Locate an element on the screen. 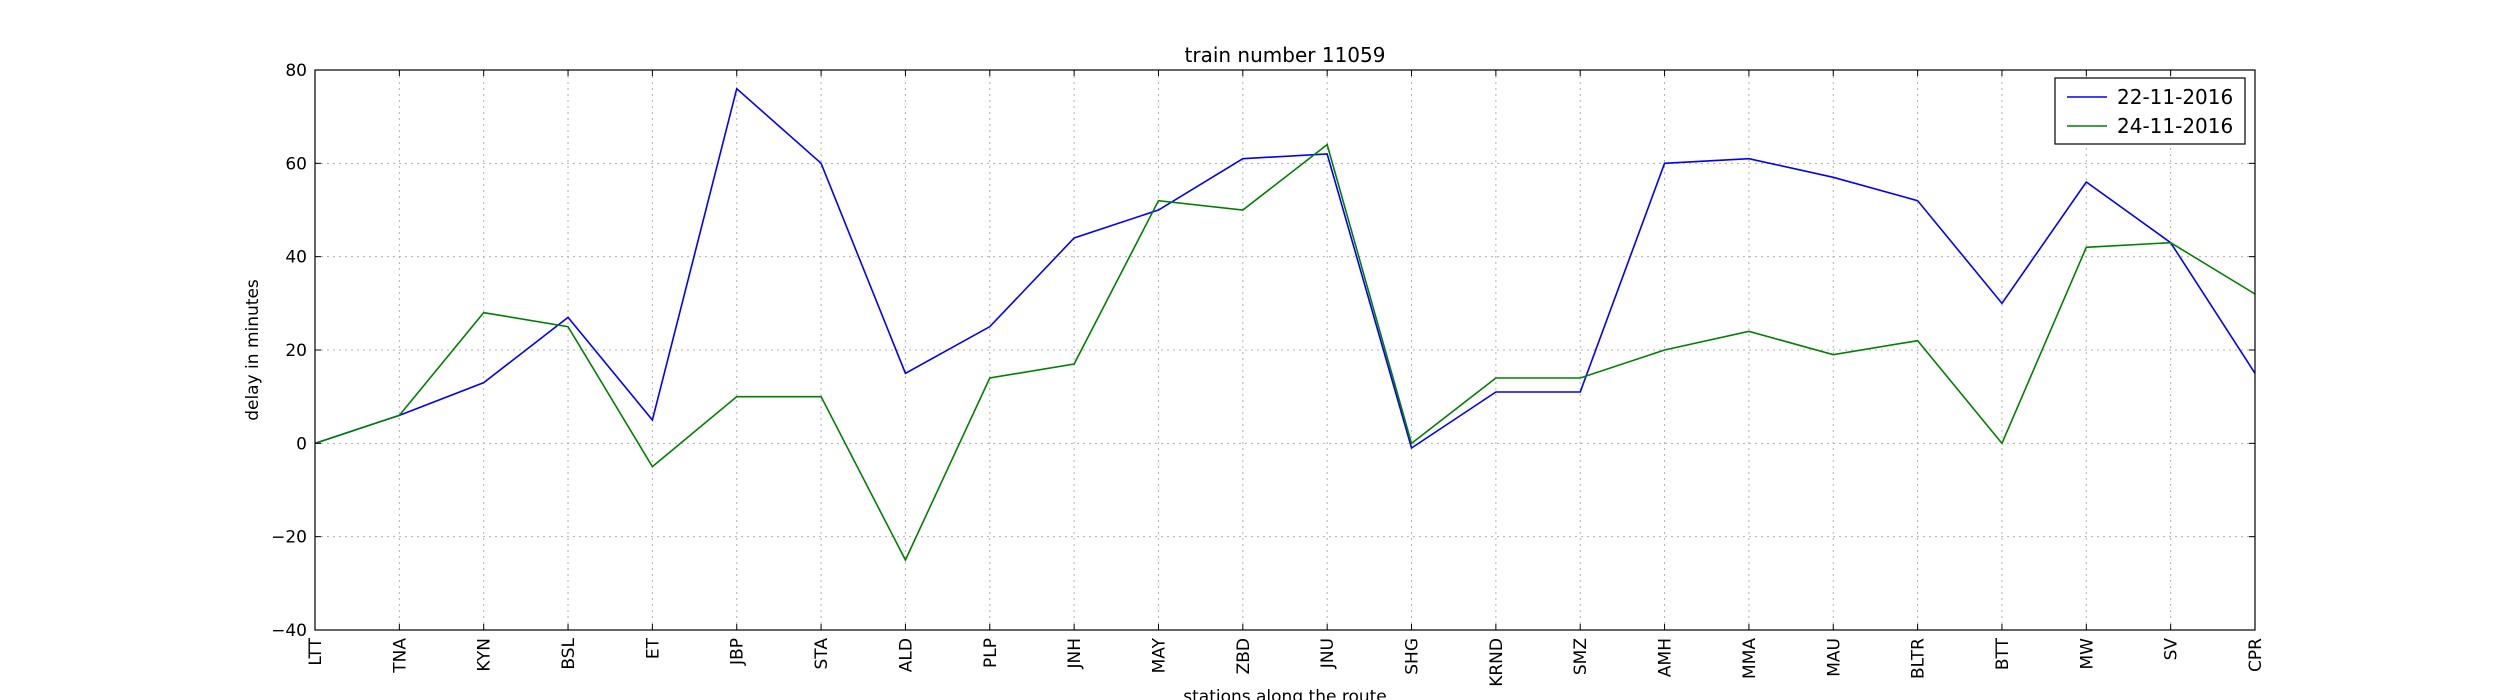 This screenshot has height=700, width=2500. chart-title: train number 11059 is located at coordinates (1285, 55).